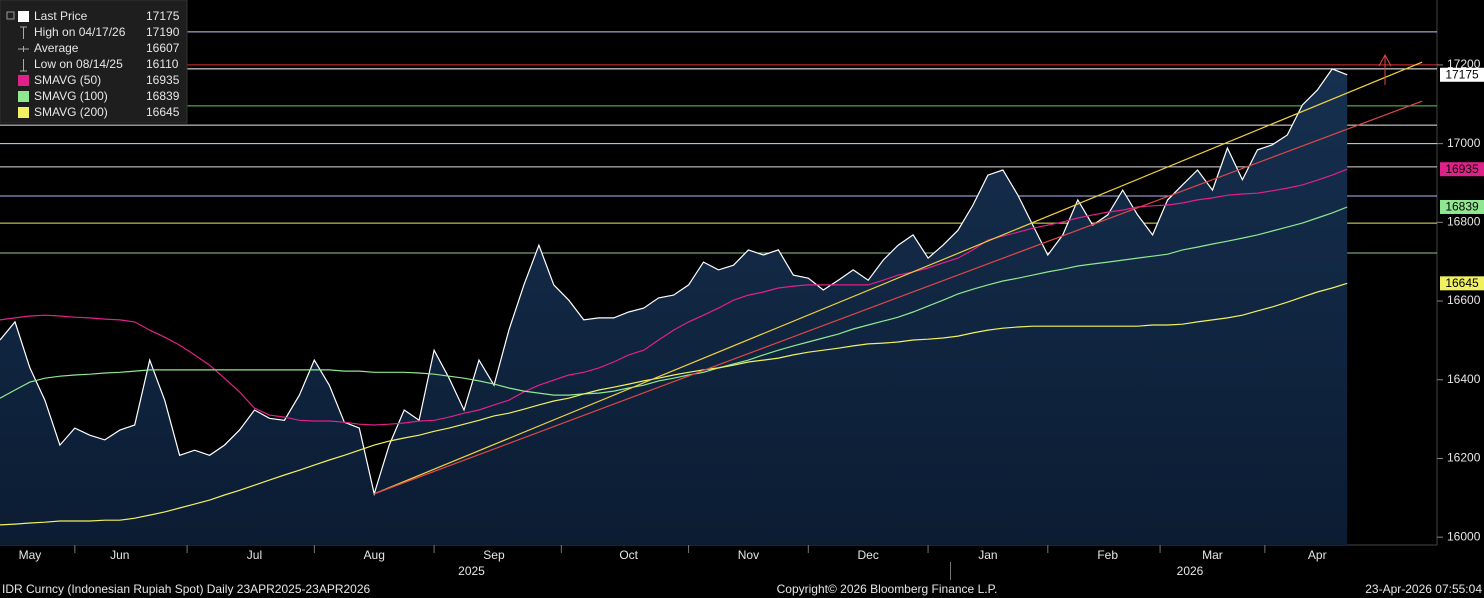 The width and height of the screenshot is (1484, 598). Describe the element at coordinates (748, 555) in the screenshot. I see `x-tick-label: Nov` at that location.